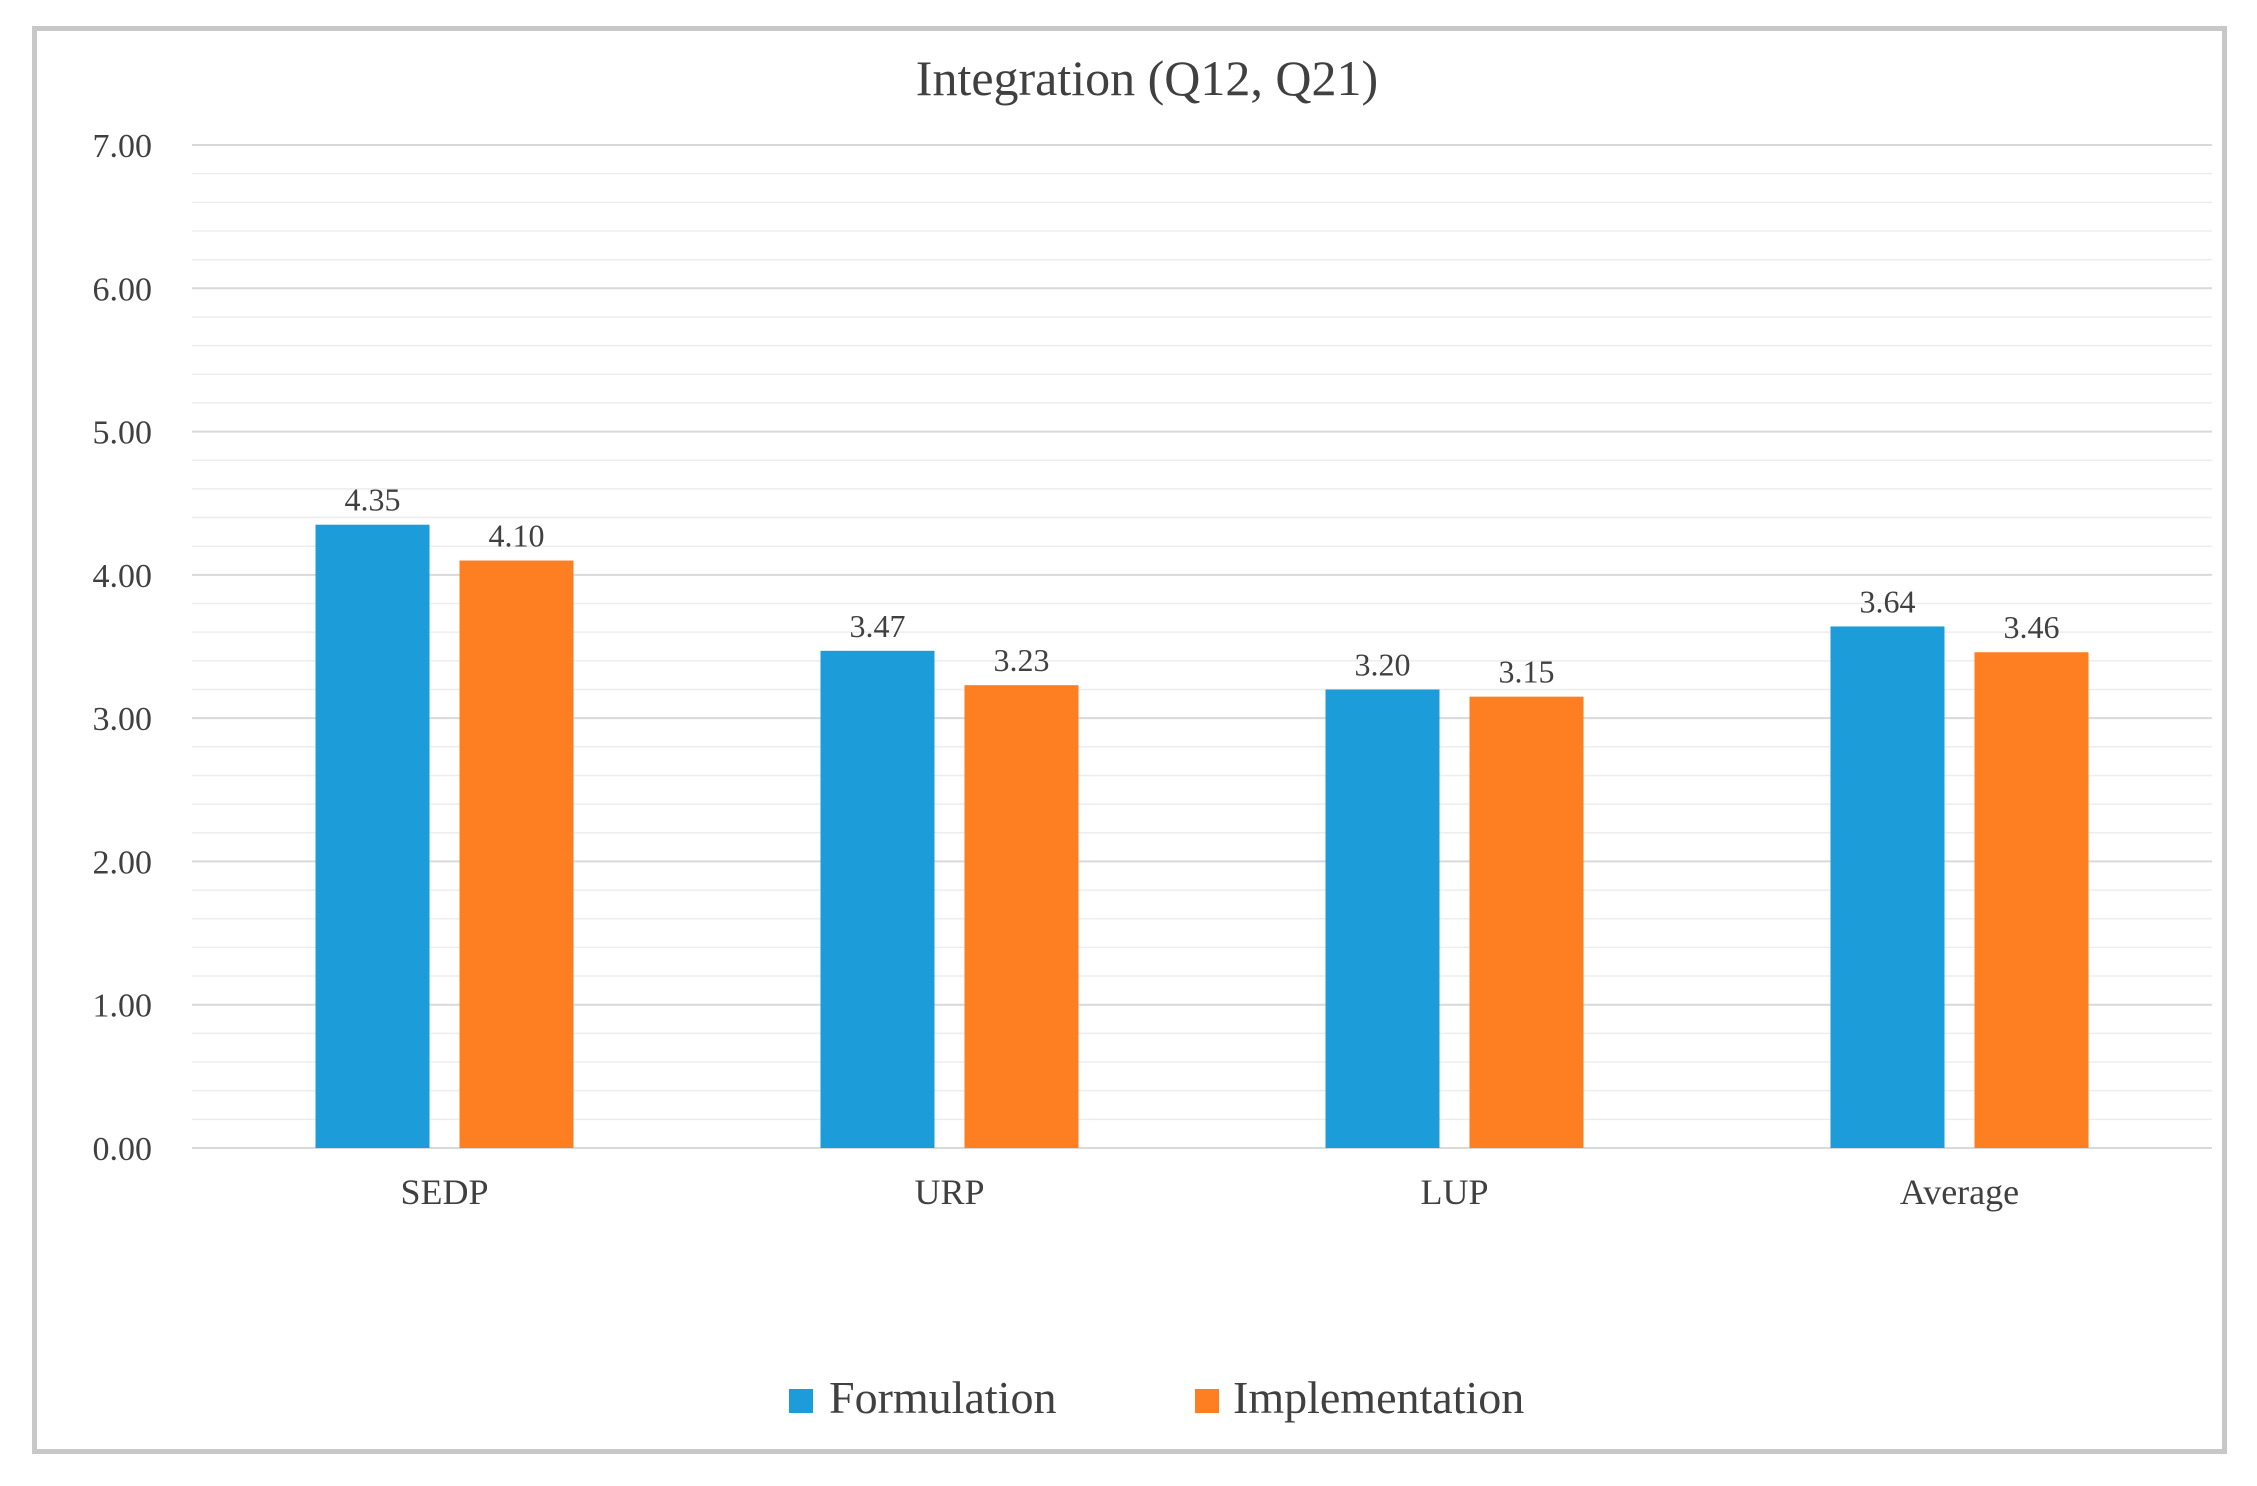  Describe the element at coordinates (123, 862) in the screenshot. I see `y-tick-label: 2.00` at that location.